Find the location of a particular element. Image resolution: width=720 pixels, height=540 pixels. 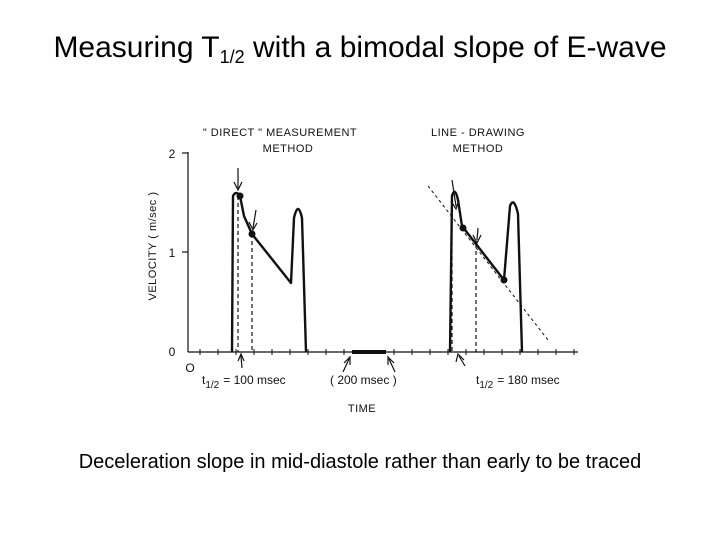

right-t-half-label: t1/2 = 180 msec is located at coordinates (518, 382).